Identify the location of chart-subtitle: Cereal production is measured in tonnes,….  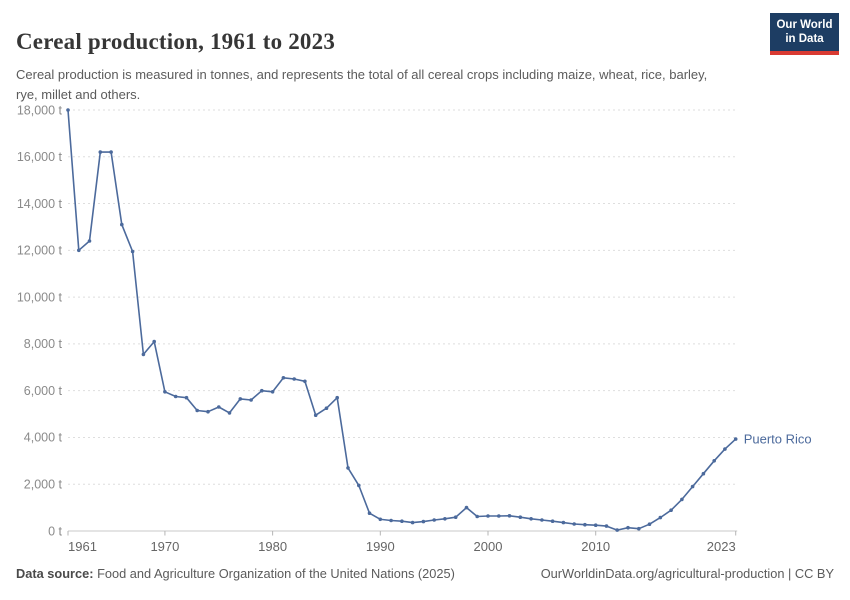
(362, 84).